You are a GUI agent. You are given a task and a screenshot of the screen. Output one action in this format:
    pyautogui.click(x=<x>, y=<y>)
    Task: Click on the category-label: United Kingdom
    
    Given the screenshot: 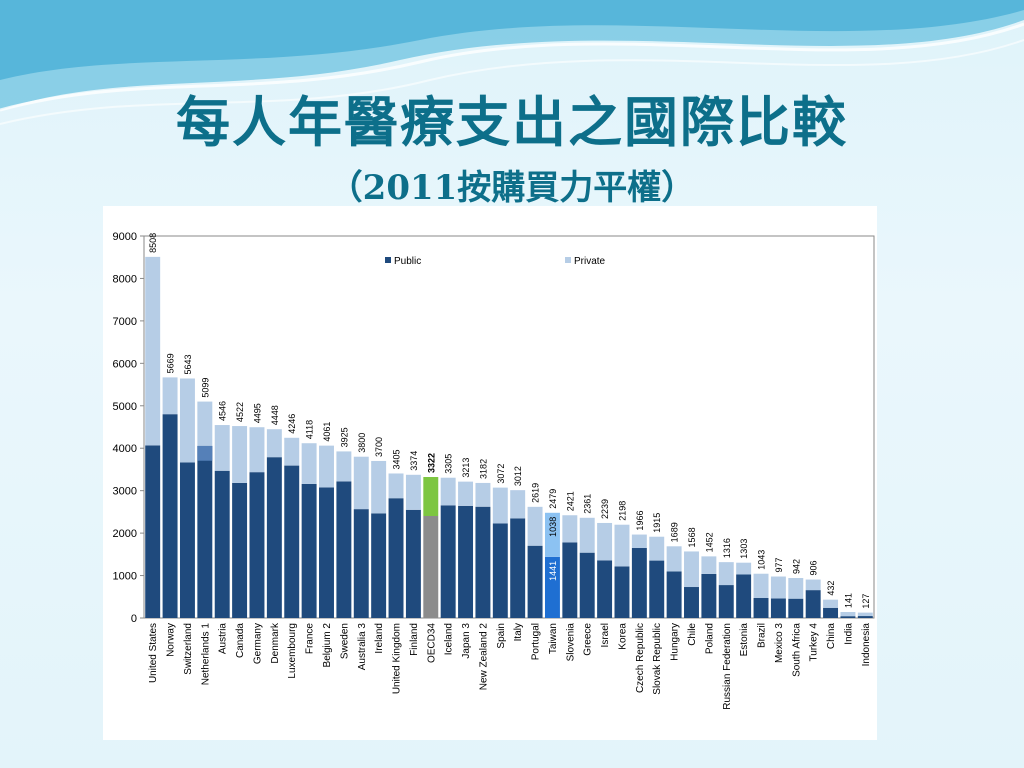 What is the action you would take?
    pyautogui.click(x=397, y=658)
    